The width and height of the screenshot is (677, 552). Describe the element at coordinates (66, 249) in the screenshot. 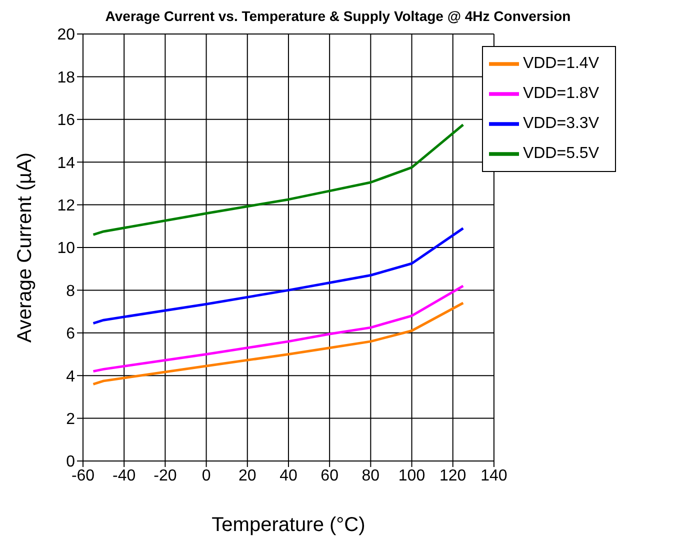

I see `y-tick-label: 10` at that location.